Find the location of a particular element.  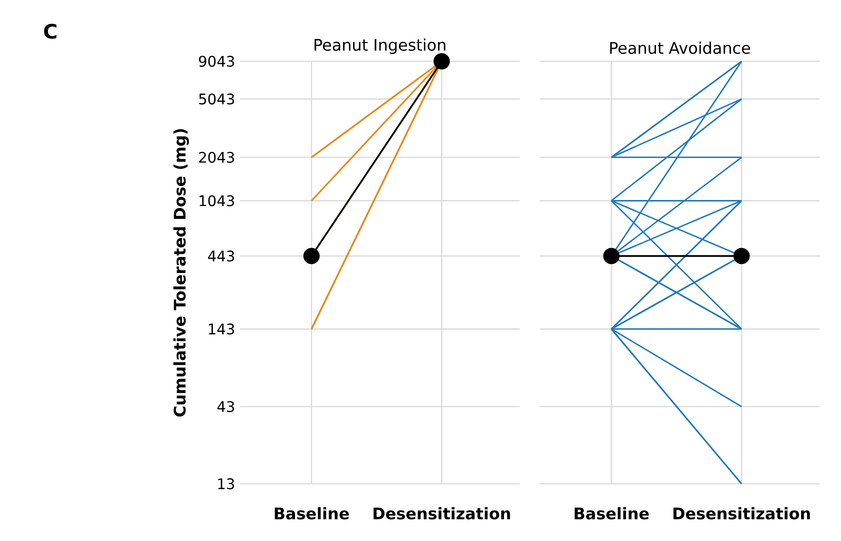

y-tick-label: 9043 is located at coordinates (216, 61).